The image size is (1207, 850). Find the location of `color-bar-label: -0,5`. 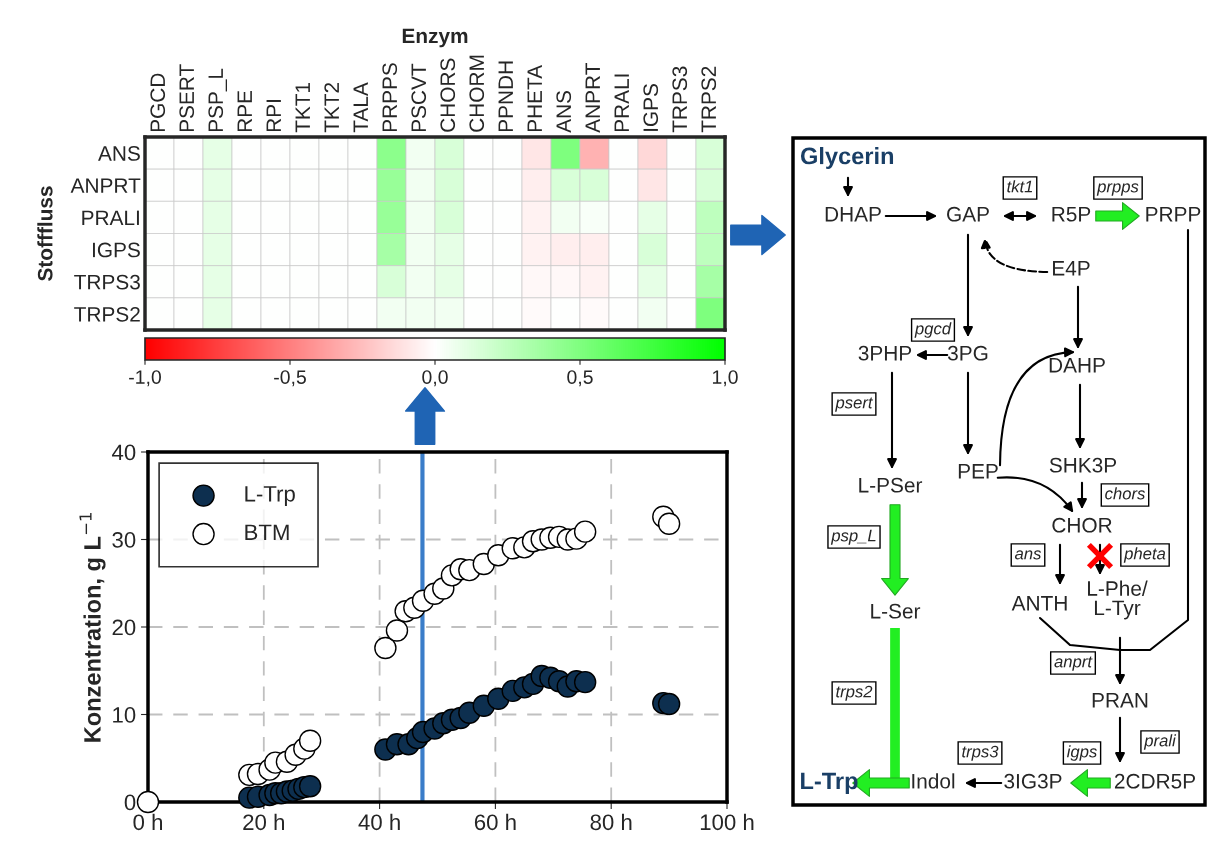

color-bar-label: -0,5 is located at coordinates (290, 378).